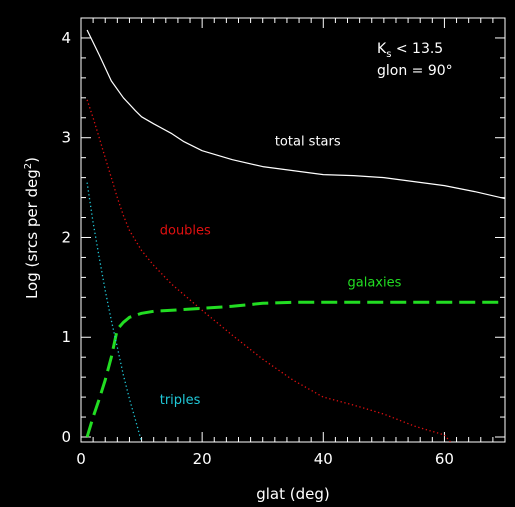 Image resolution: width=515 pixels, height=507 pixels. I want to click on y-tick-label: 4, so click(66, 38).